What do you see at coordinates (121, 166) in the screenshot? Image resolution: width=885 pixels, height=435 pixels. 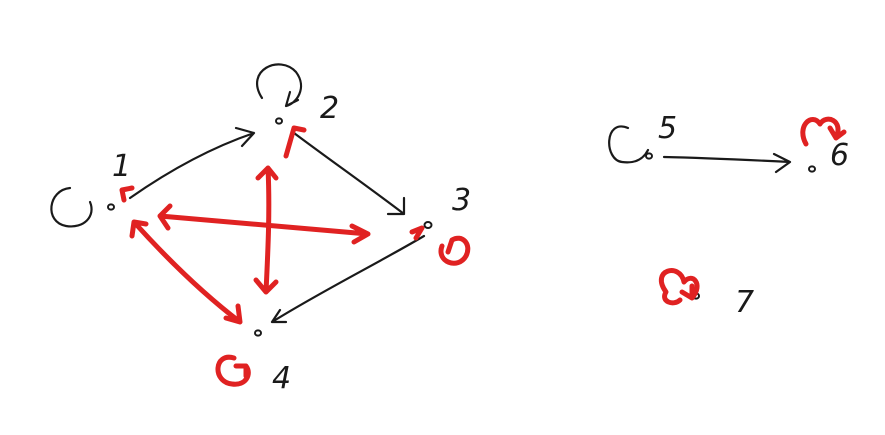 I see `node-1-label: 1` at bounding box center [121, 166].